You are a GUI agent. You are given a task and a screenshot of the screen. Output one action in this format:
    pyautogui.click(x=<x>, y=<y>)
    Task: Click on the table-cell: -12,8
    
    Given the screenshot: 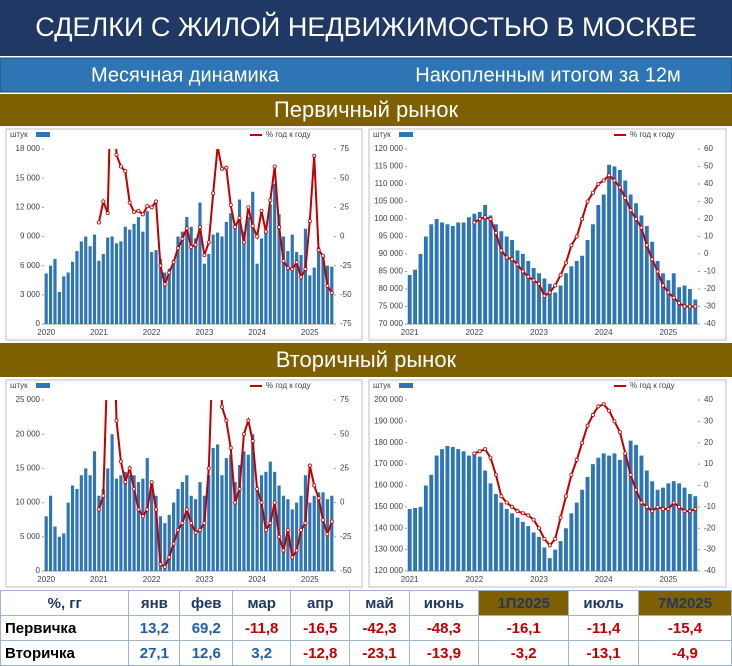 What is the action you would take?
    pyautogui.click(x=320, y=653)
    